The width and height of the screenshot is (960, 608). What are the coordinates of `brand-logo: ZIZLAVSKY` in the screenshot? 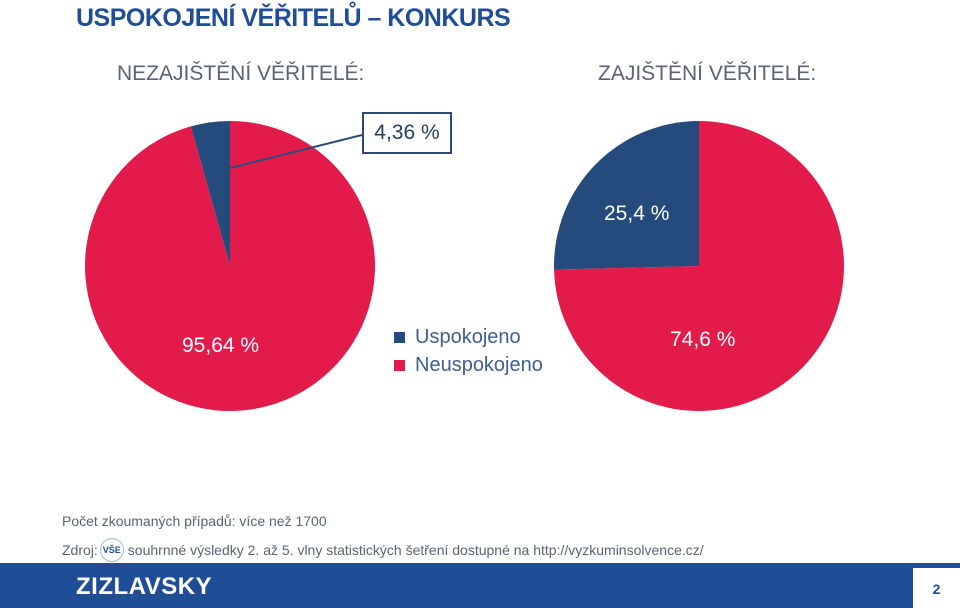 It's located at (144, 586).